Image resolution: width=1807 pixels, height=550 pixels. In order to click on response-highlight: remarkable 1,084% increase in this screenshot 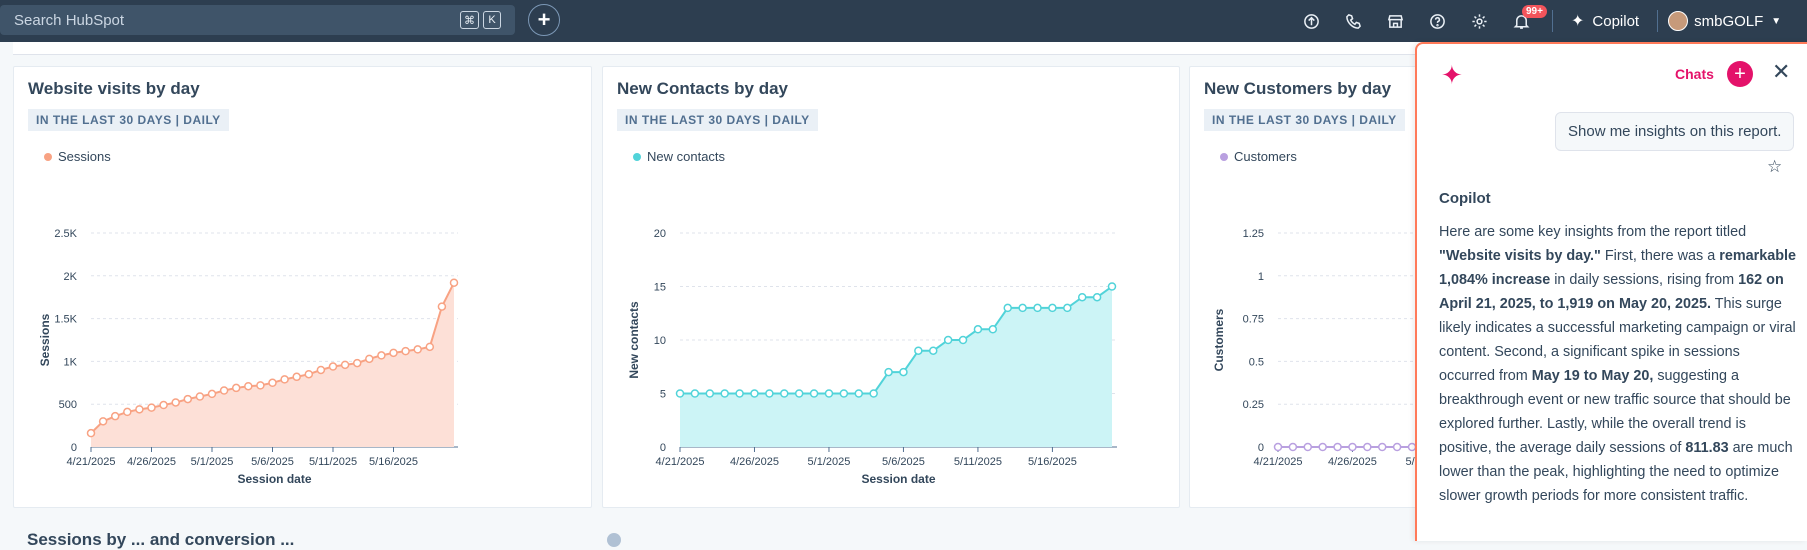, I will do `click(1618, 268)`.